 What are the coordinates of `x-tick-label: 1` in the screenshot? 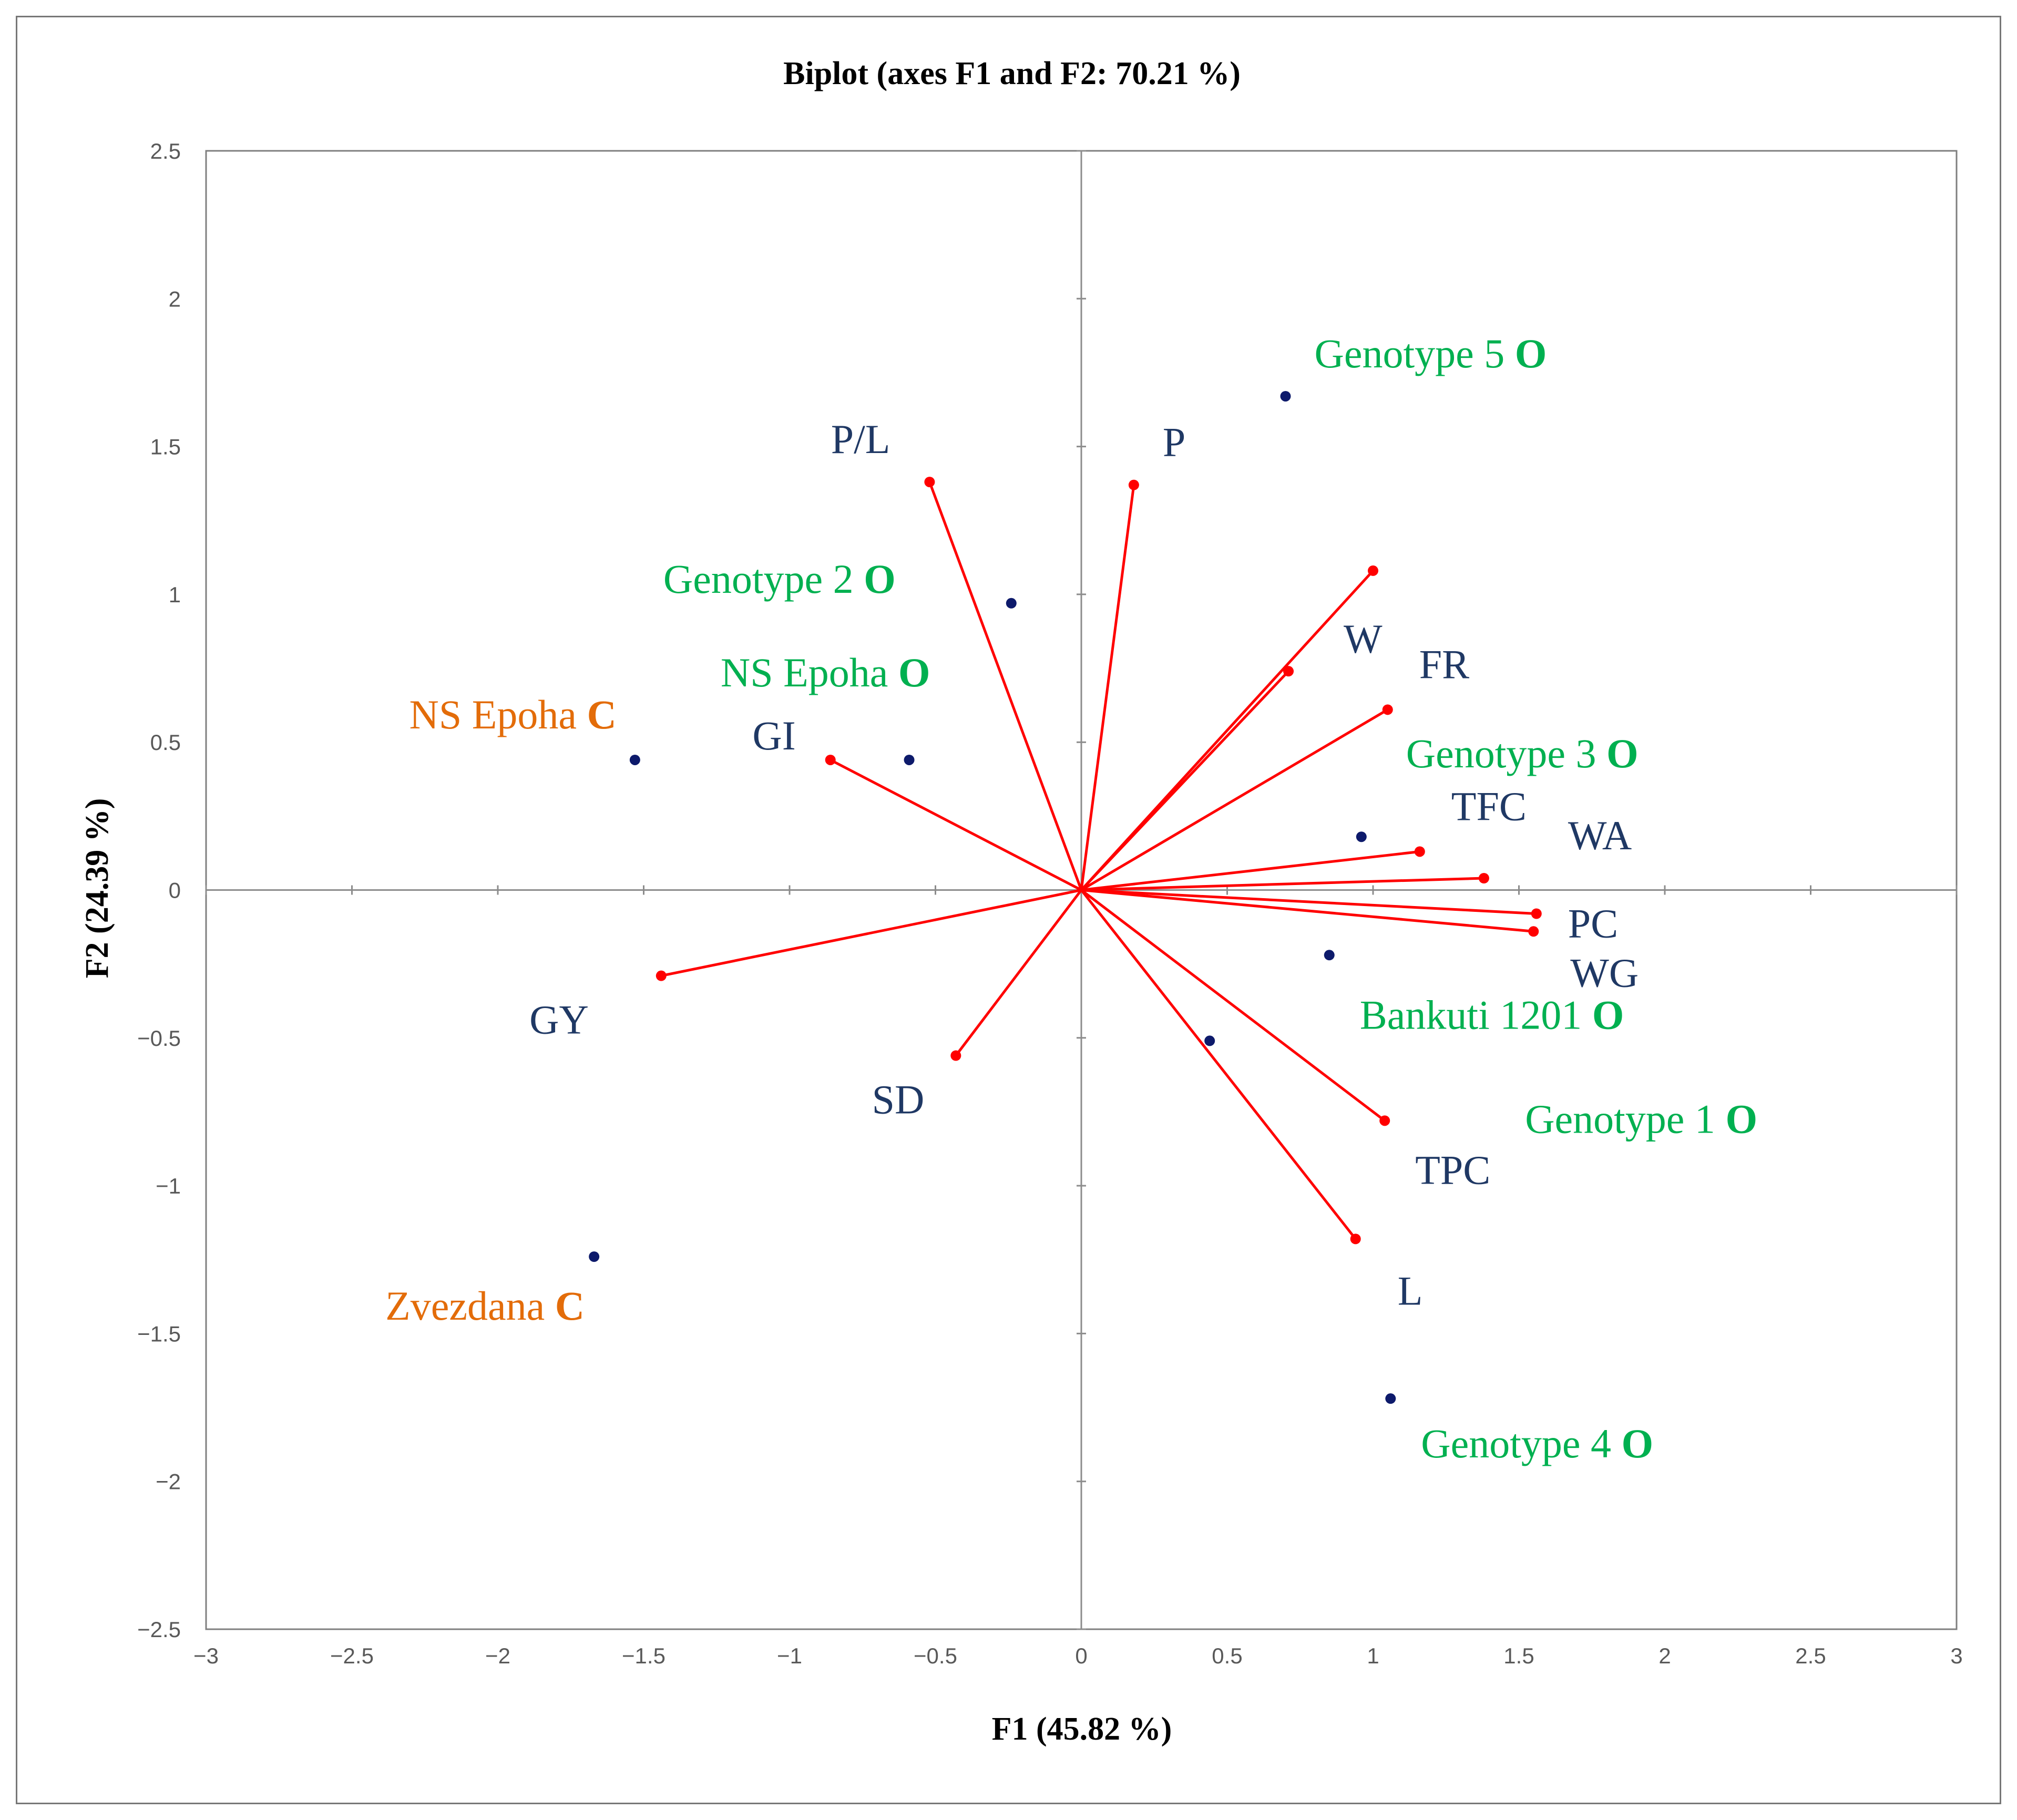 It's located at (1373, 1655).